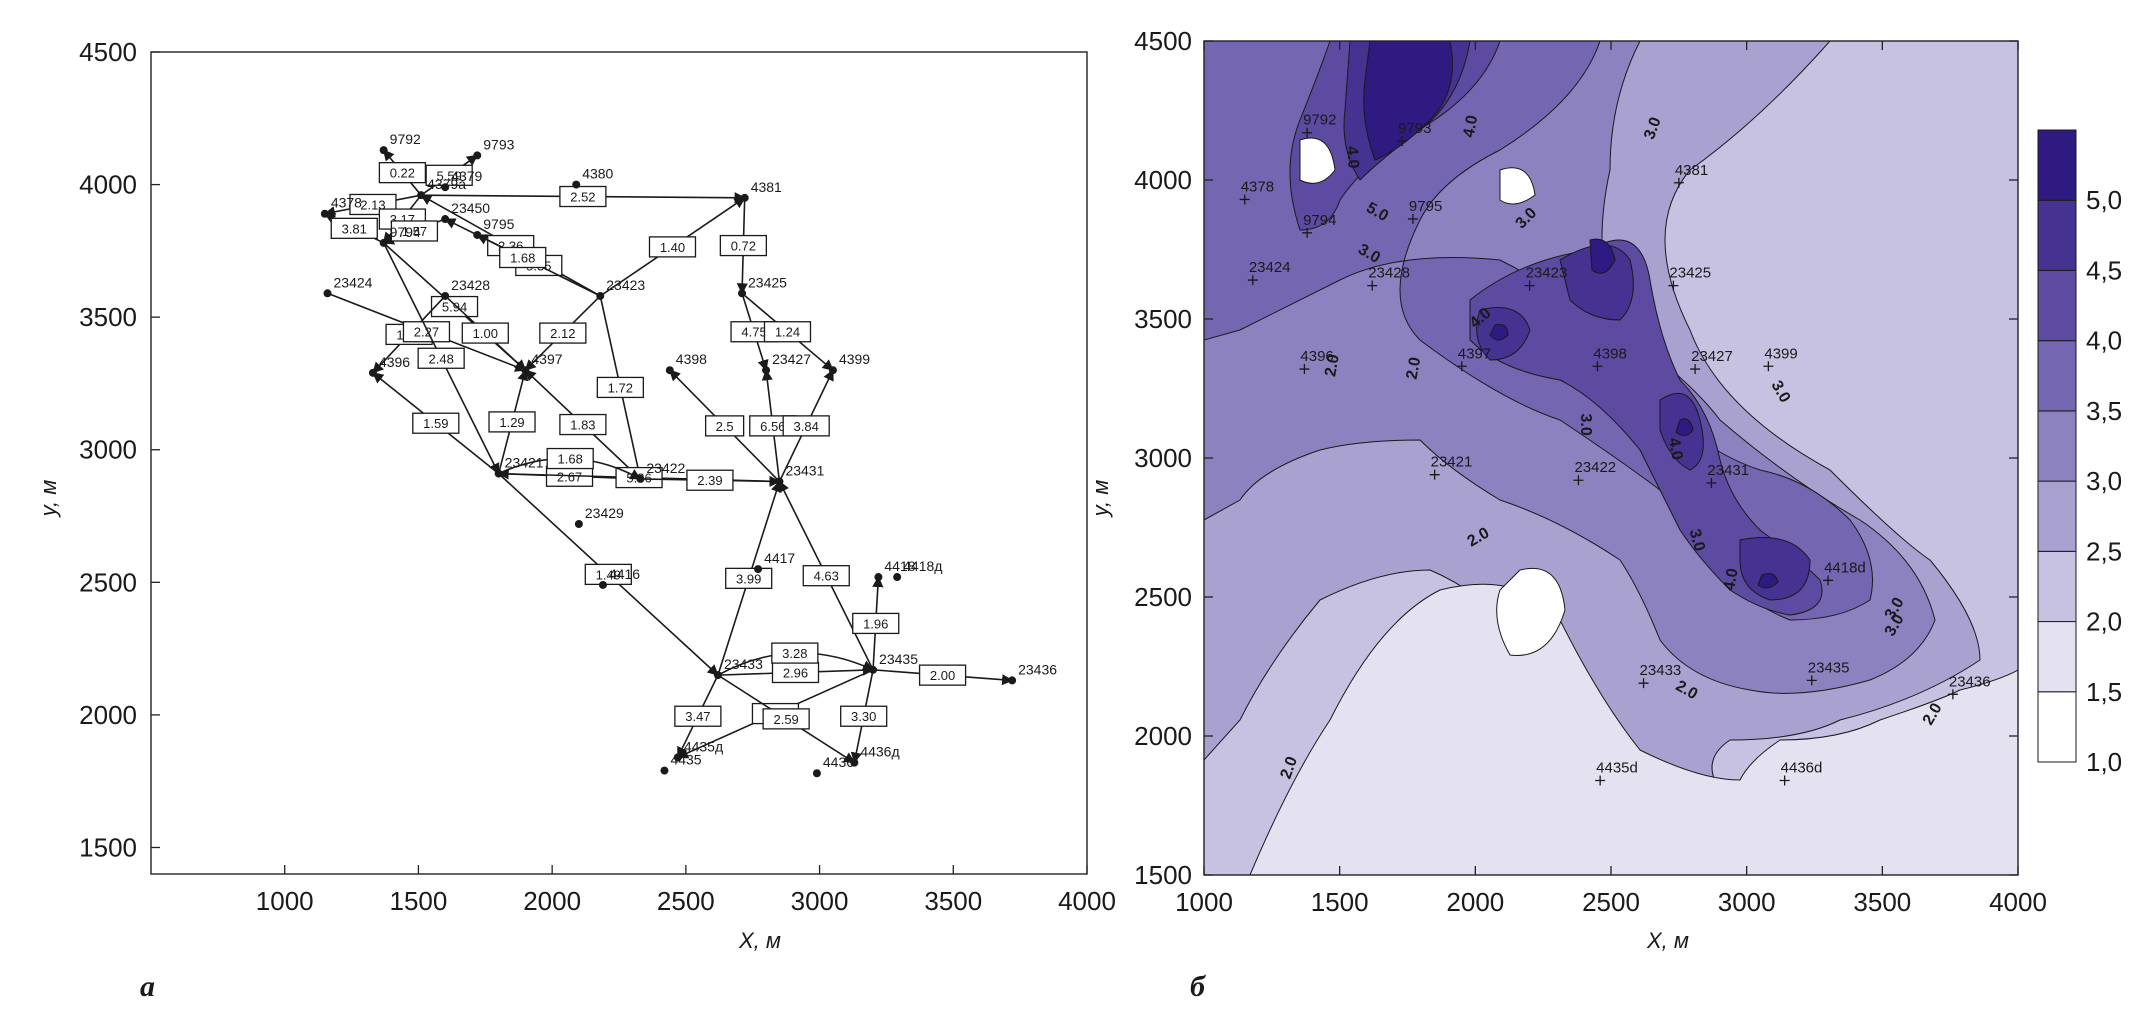  What do you see at coordinates (779, 558) in the screenshot?
I see `well-label-4417: 4417` at bounding box center [779, 558].